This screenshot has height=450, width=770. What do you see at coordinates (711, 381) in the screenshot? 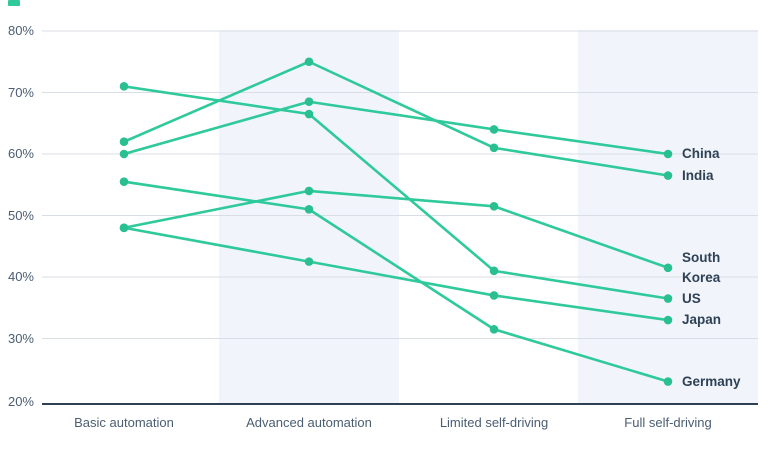
I see `series-label-germany: Germany` at bounding box center [711, 381].